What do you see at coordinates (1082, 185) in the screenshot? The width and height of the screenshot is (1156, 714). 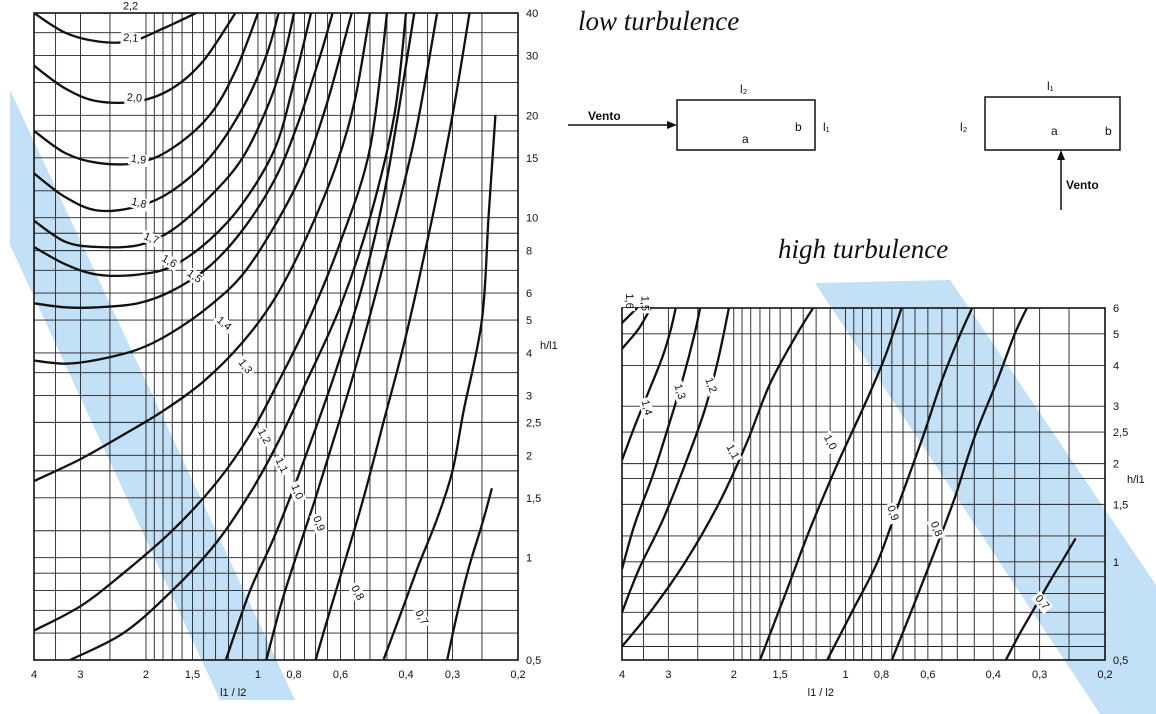 I see `wind-label: Vento` at bounding box center [1082, 185].